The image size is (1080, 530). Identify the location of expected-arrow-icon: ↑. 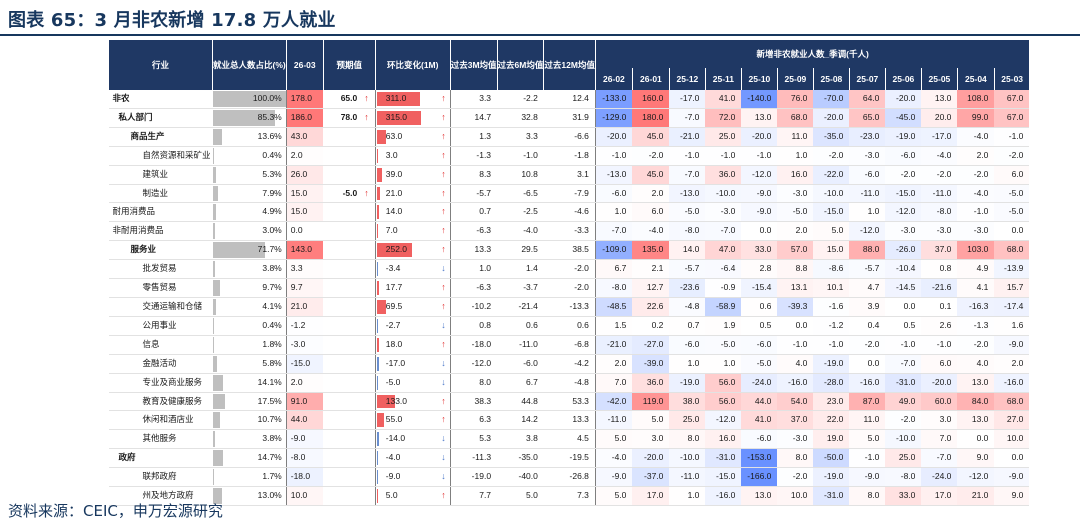
(368, 99).